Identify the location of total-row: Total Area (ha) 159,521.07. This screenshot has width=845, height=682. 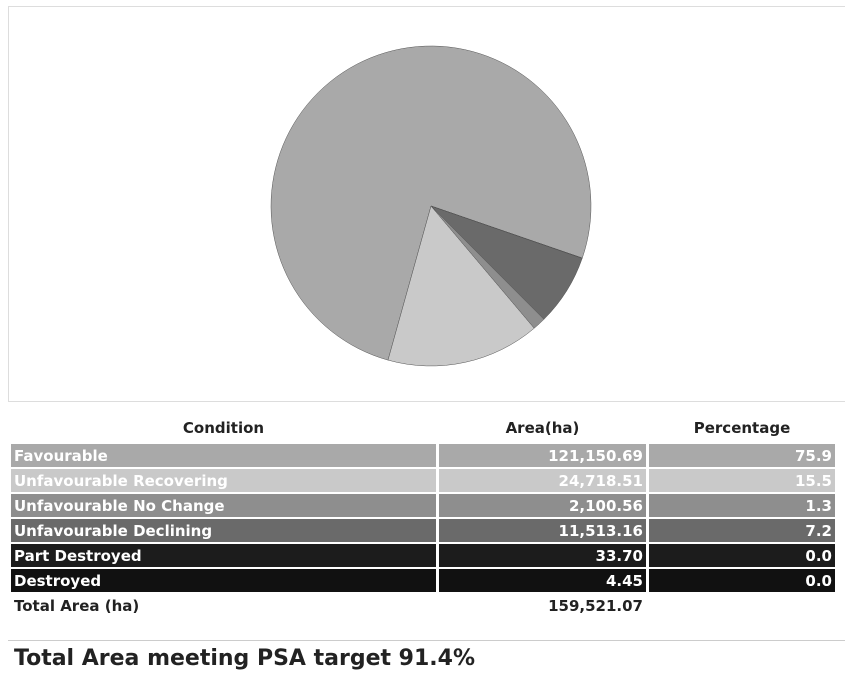
(423, 605).